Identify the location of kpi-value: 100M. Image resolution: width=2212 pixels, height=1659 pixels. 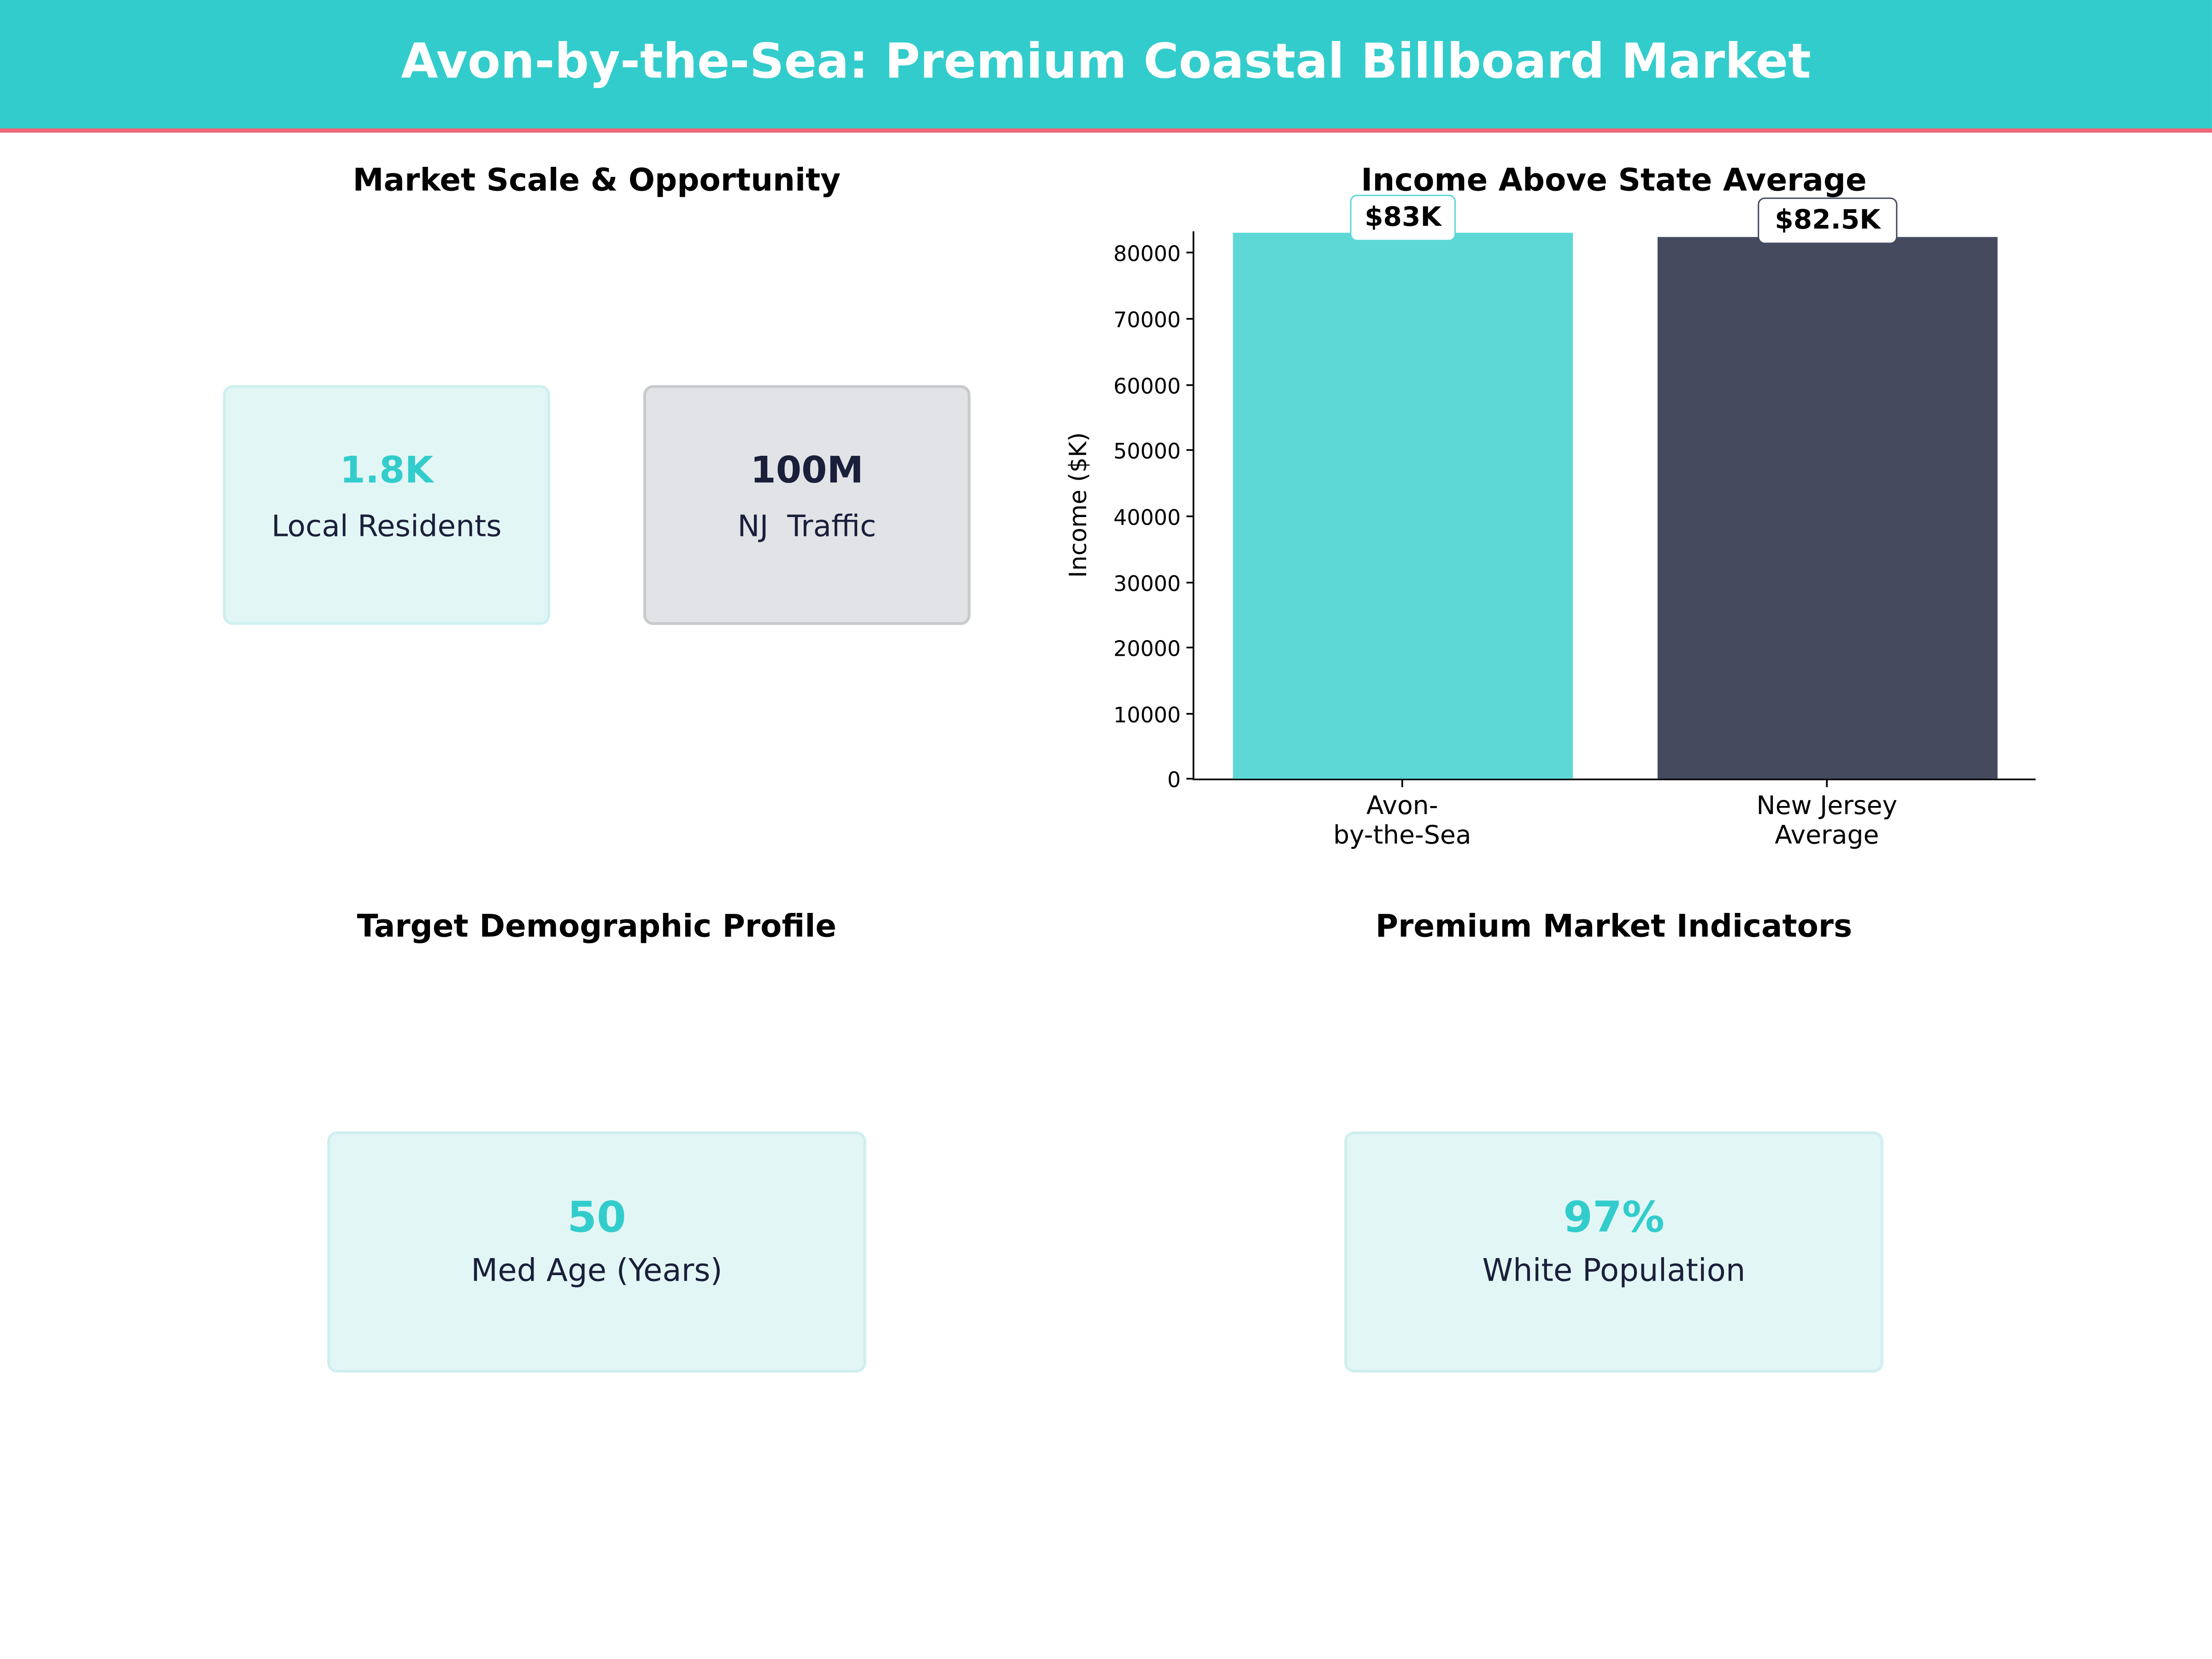
(807, 471).